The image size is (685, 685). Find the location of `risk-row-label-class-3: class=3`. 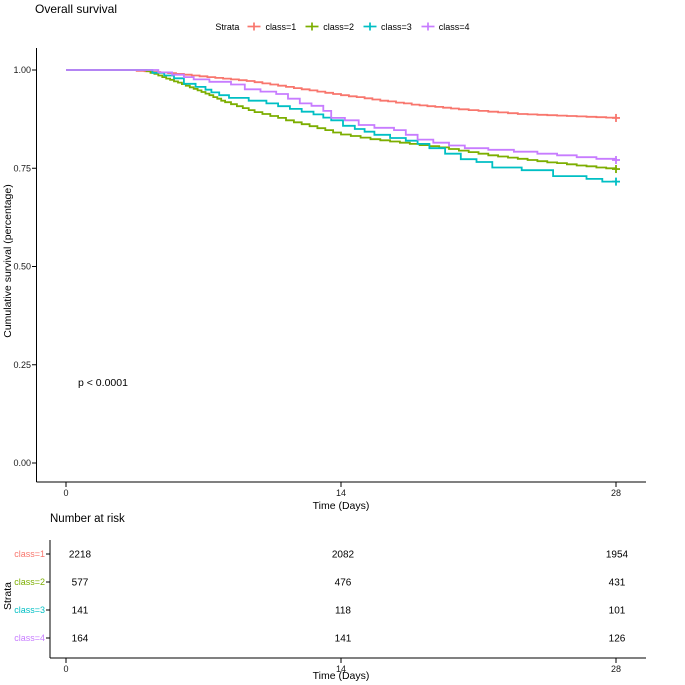

risk-row-label-class-3: class=3 is located at coordinates (29, 610).